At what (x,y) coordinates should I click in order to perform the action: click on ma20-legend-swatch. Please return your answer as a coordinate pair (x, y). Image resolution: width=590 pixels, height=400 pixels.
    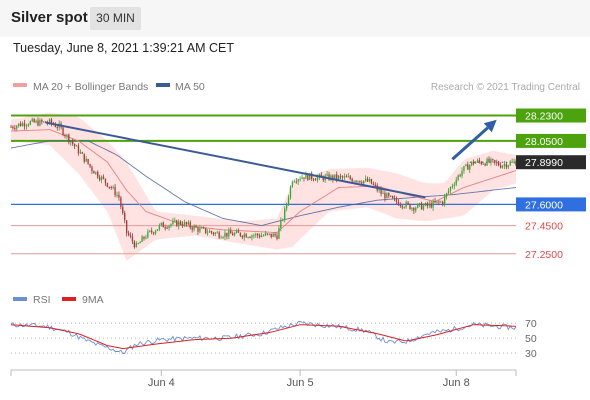
    Looking at the image, I should click on (20, 85).